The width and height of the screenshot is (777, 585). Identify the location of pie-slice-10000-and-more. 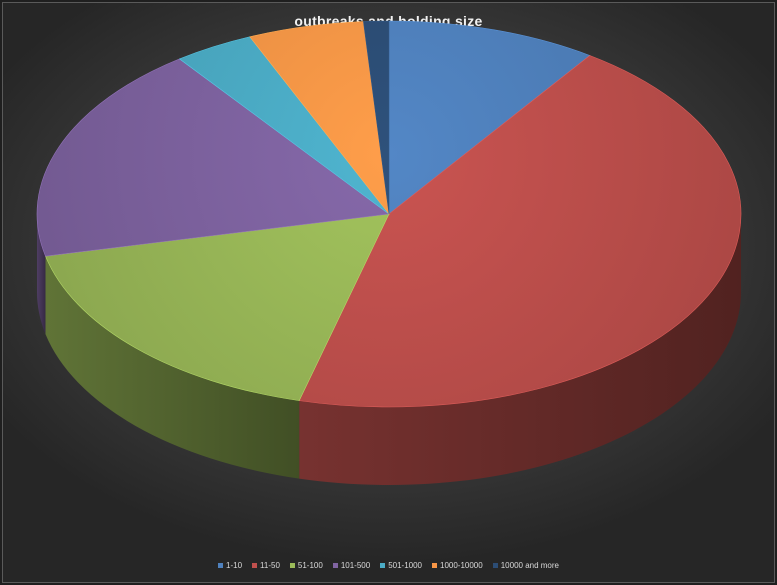
(376, 117).